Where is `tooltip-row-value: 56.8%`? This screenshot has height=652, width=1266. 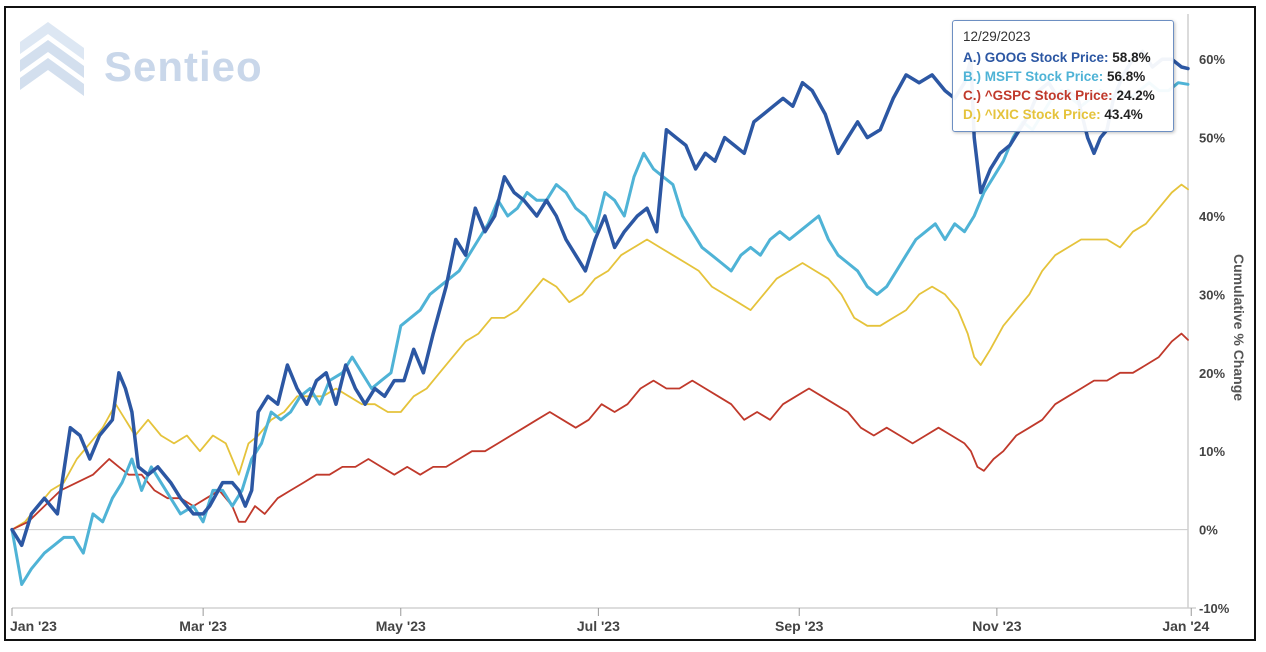 tooltip-row-value: 56.8% is located at coordinates (1124, 76).